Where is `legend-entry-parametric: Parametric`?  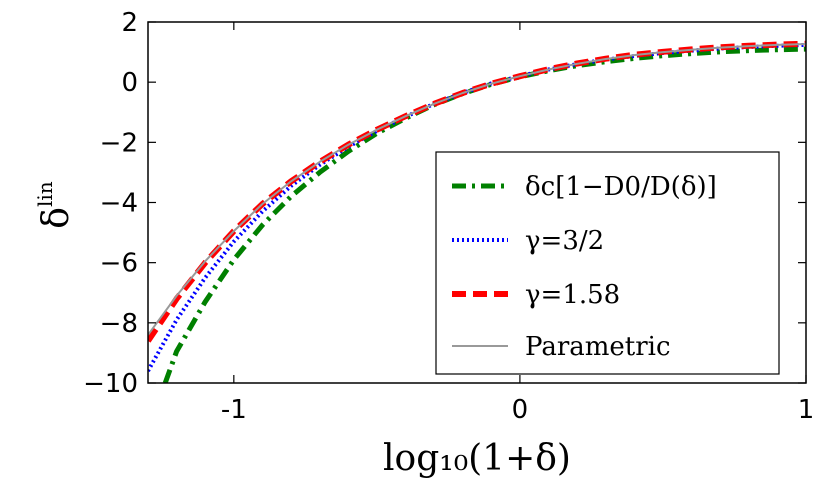 legend-entry-parametric: Parametric is located at coordinates (561, 347).